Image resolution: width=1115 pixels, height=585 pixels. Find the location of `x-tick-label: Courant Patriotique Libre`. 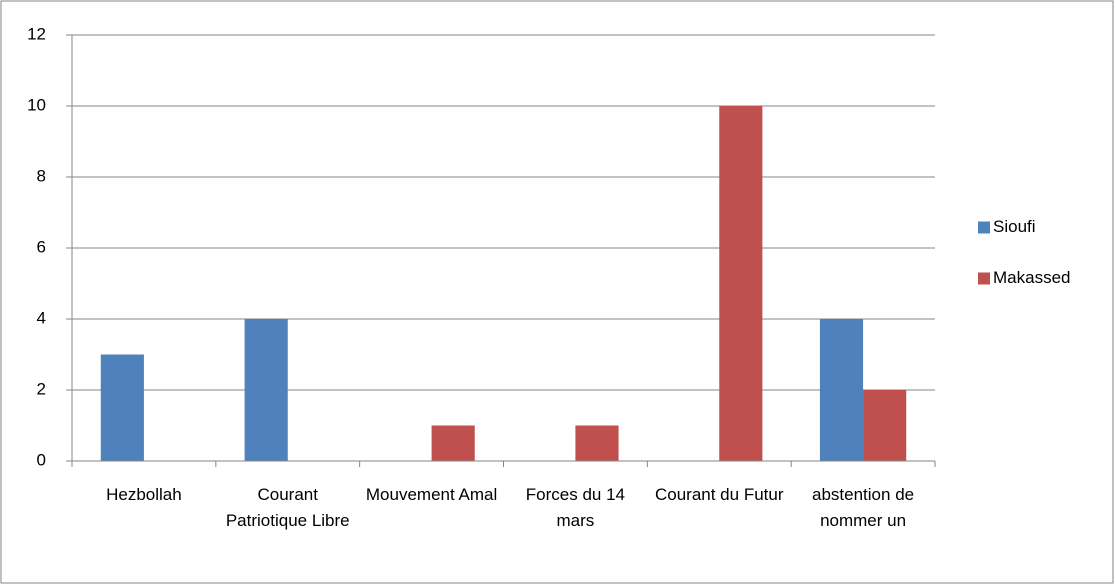

x-tick-label: Courant Patriotique Libre is located at coordinates (287, 507).